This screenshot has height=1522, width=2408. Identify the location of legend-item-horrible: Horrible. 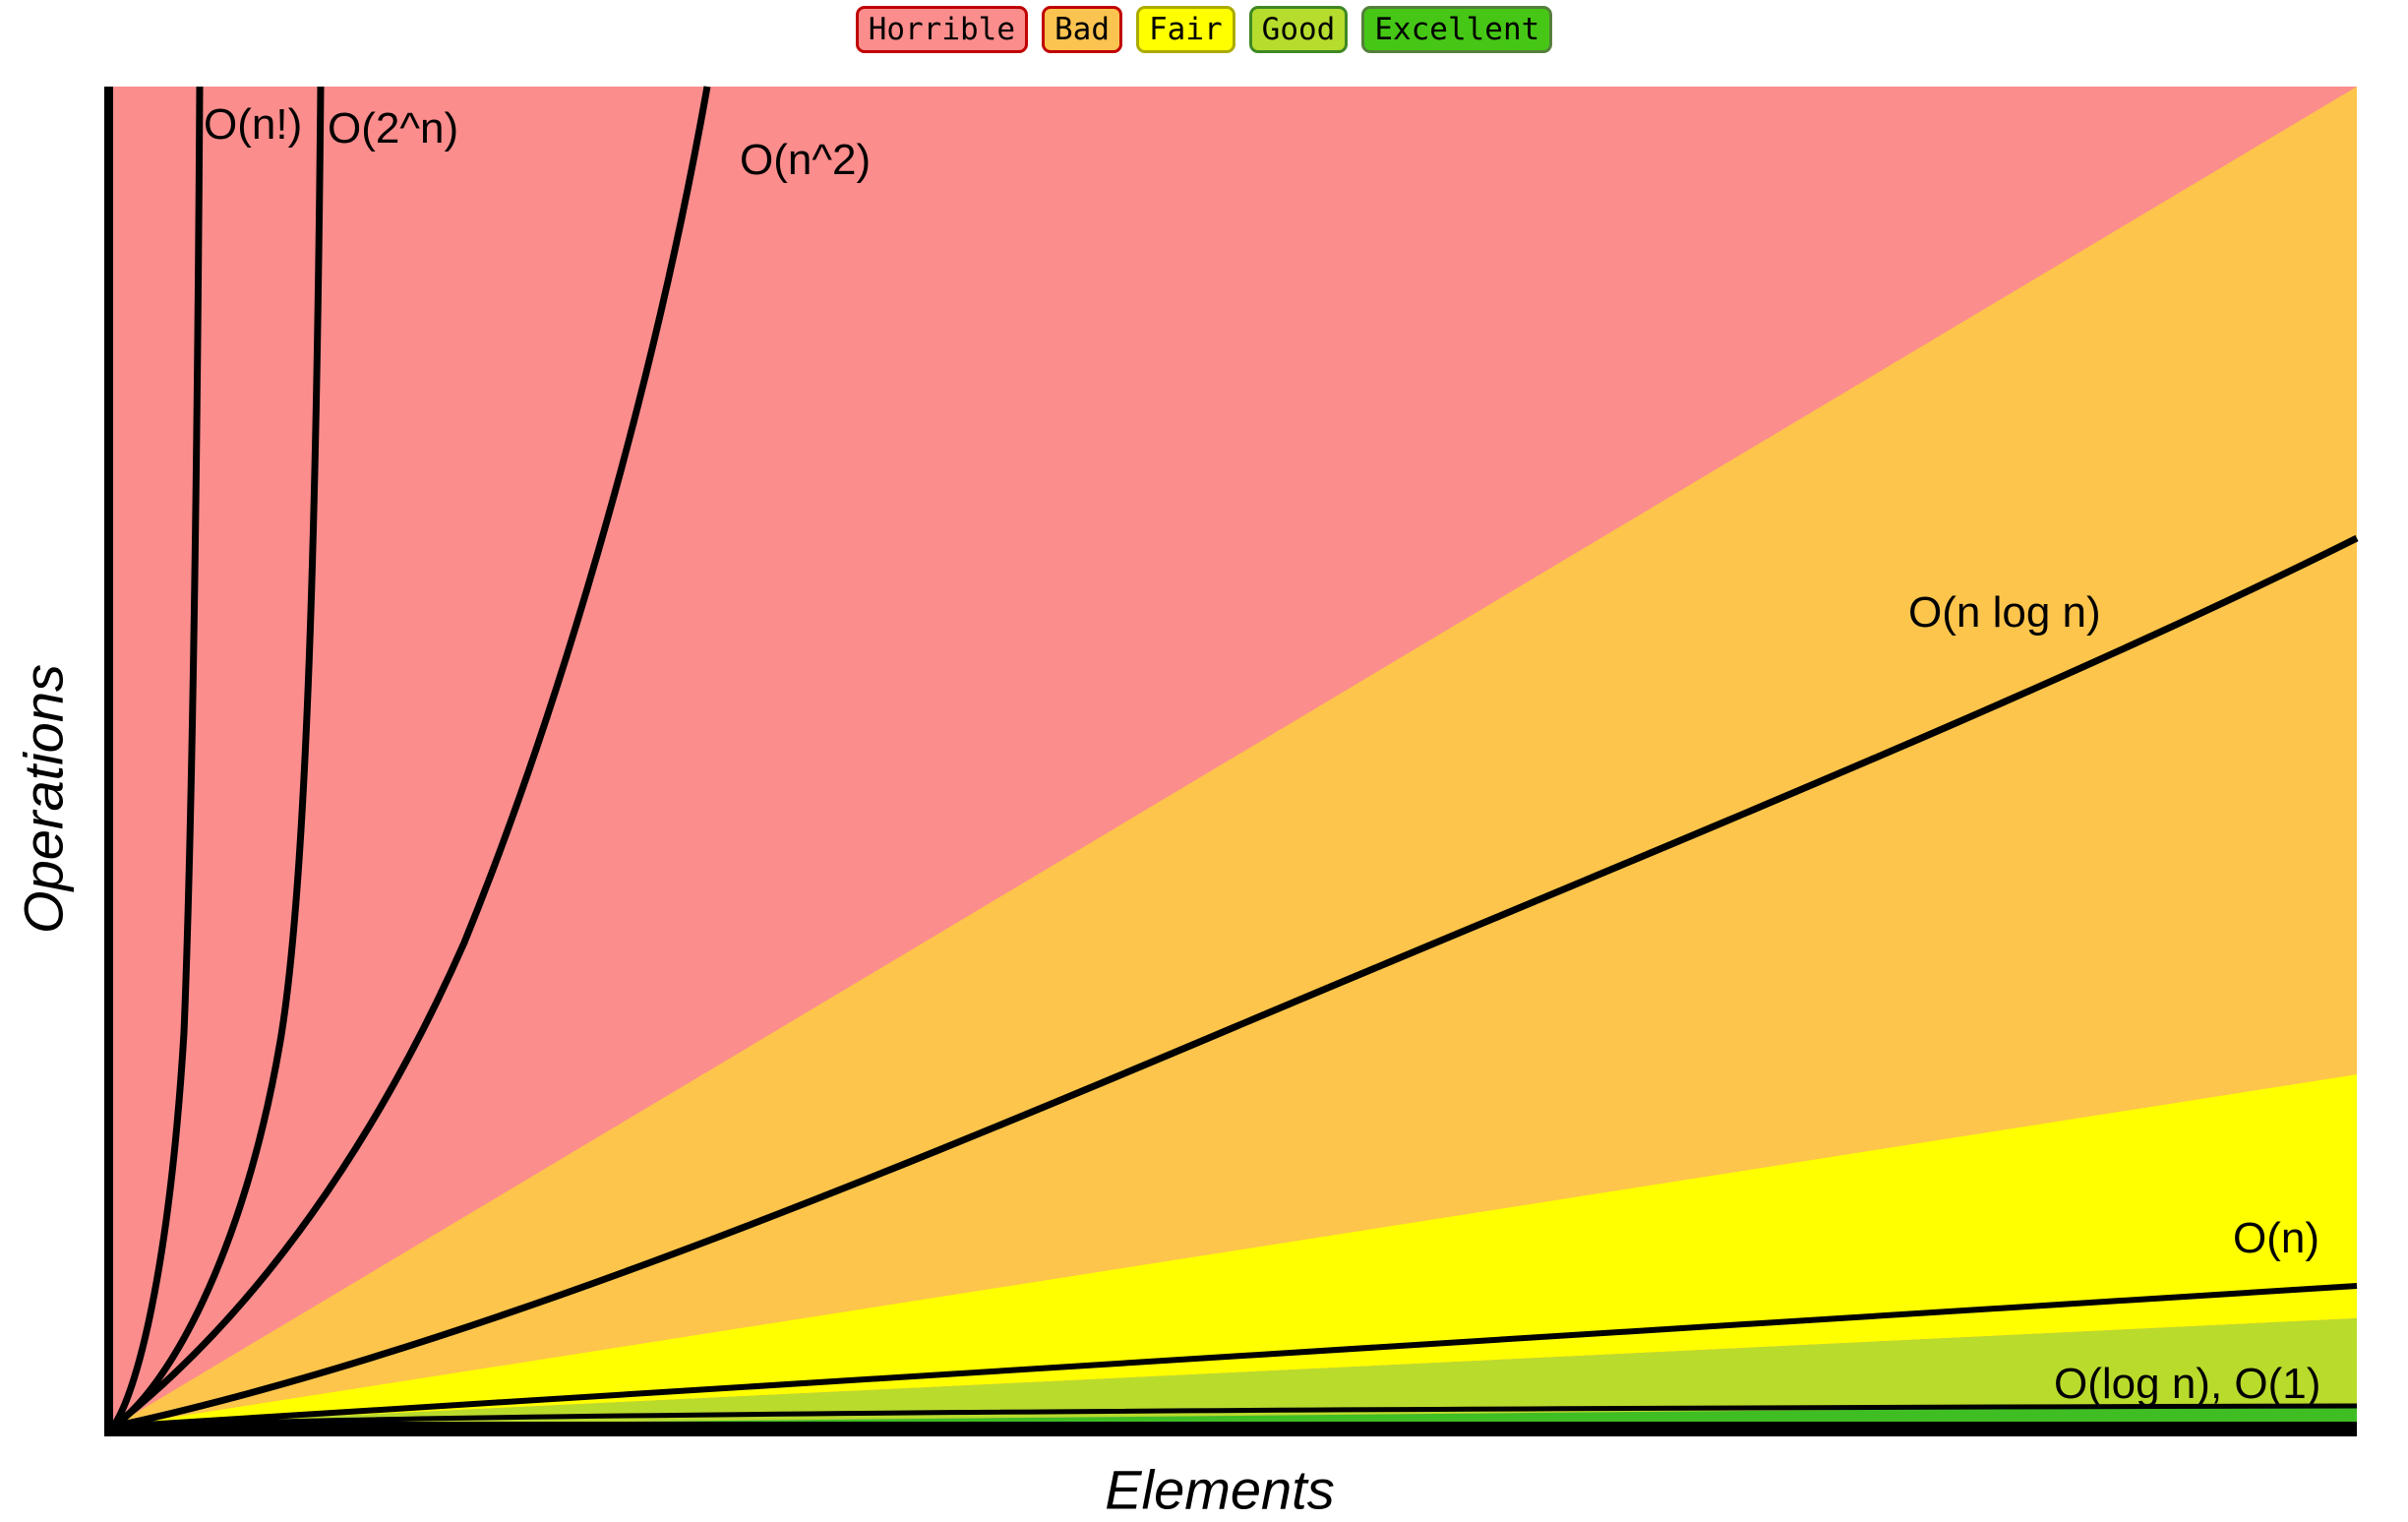
(941, 30).